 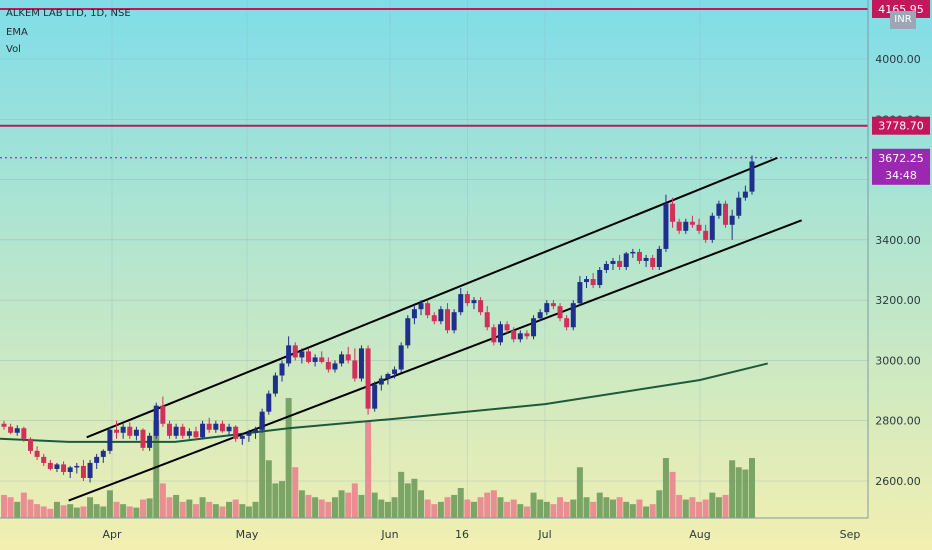 I want to click on x-tick-label: 16, so click(x=462, y=534).